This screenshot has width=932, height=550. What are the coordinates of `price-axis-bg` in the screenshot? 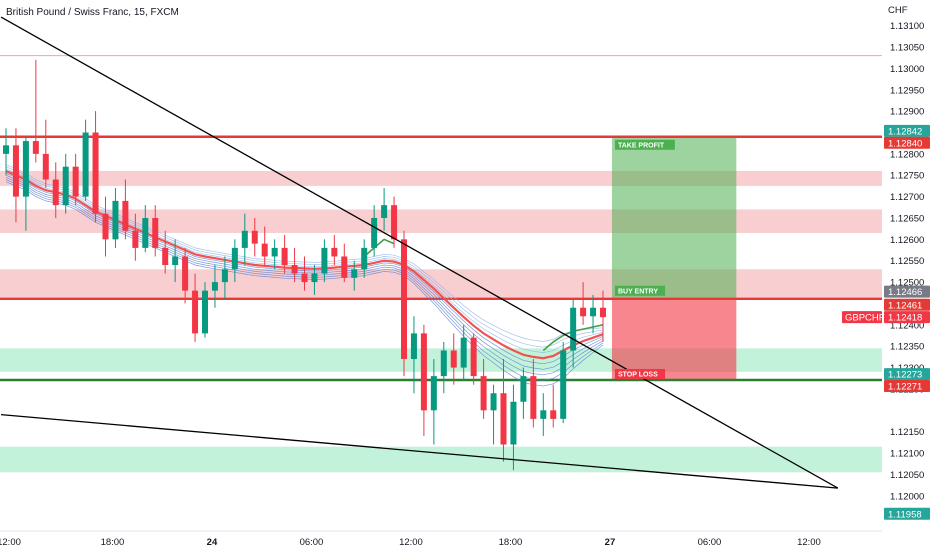 It's located at (907, 275).